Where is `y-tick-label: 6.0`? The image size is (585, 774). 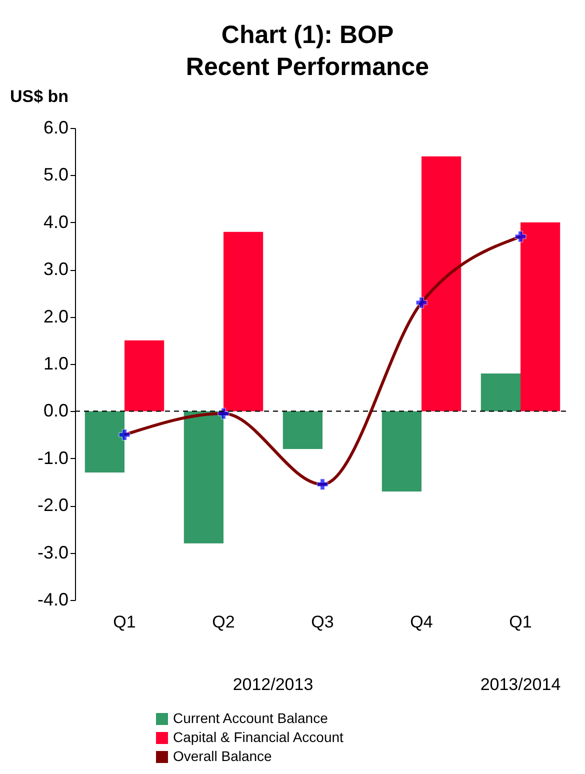
y-tick-label: 6.0 is located at coordinates (55, 128).